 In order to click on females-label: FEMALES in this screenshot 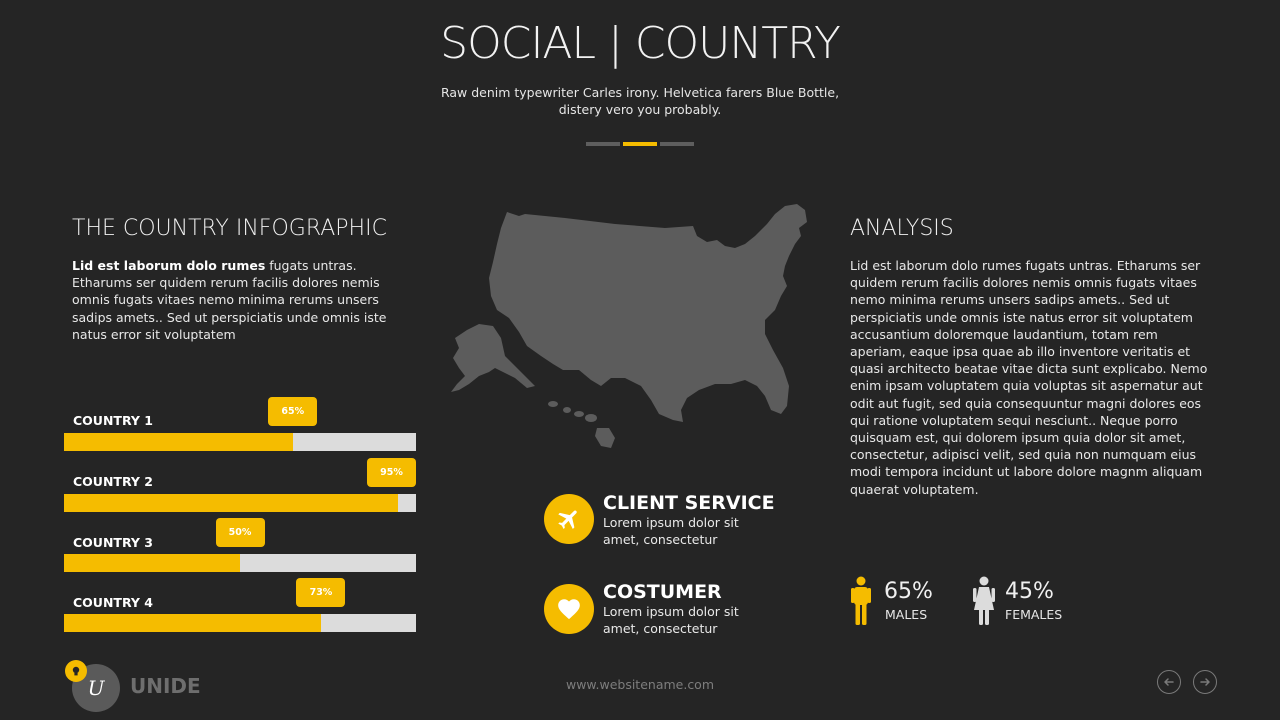, I will do `click(1034, 614)`.